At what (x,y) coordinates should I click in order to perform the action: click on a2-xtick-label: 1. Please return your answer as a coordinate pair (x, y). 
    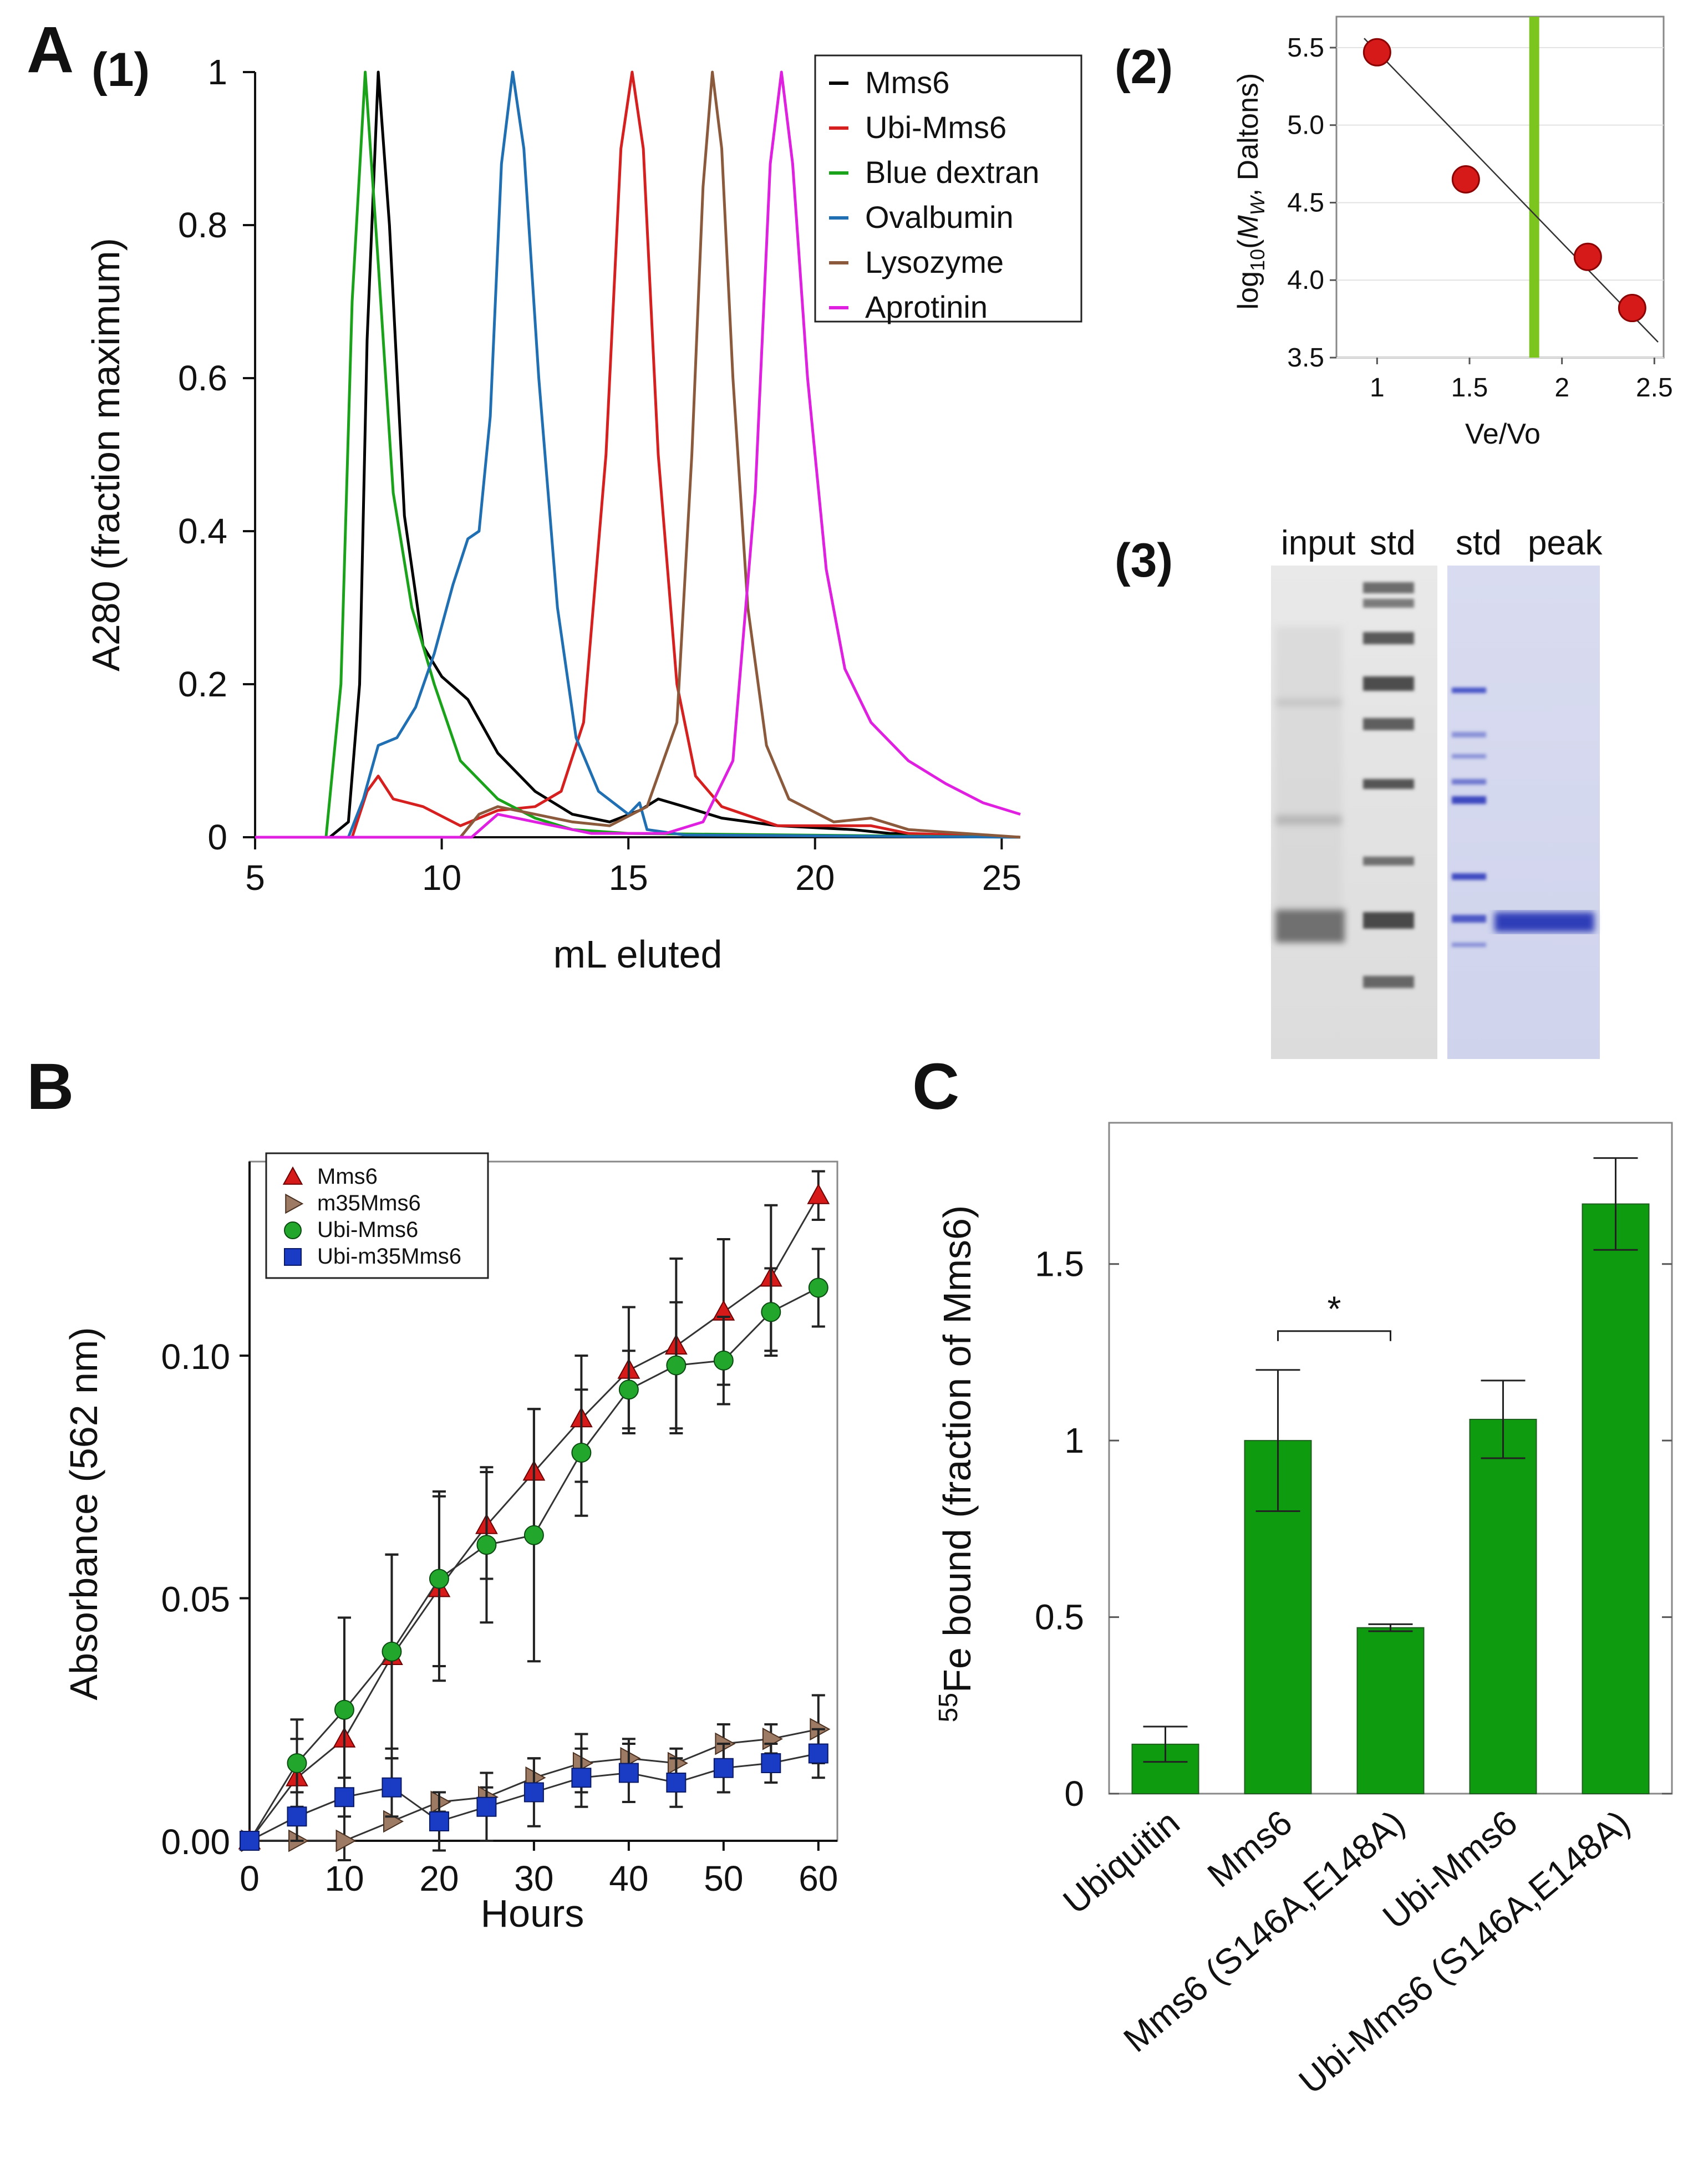
    Looking at the image, I should click on (1377, 388).